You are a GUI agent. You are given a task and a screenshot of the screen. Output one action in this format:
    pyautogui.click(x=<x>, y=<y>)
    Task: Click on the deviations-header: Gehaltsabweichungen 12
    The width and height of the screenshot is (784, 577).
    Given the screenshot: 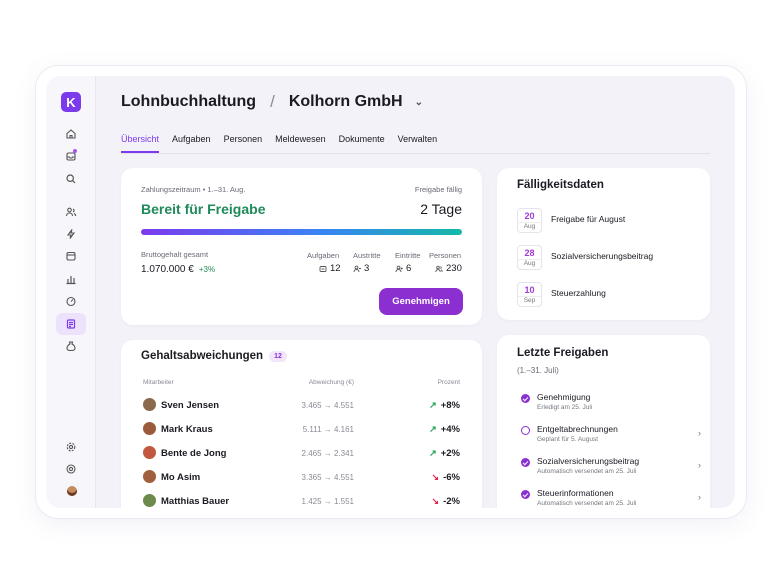 What is the action you would take?
    pyautogui.click(x=214, y=356)
    